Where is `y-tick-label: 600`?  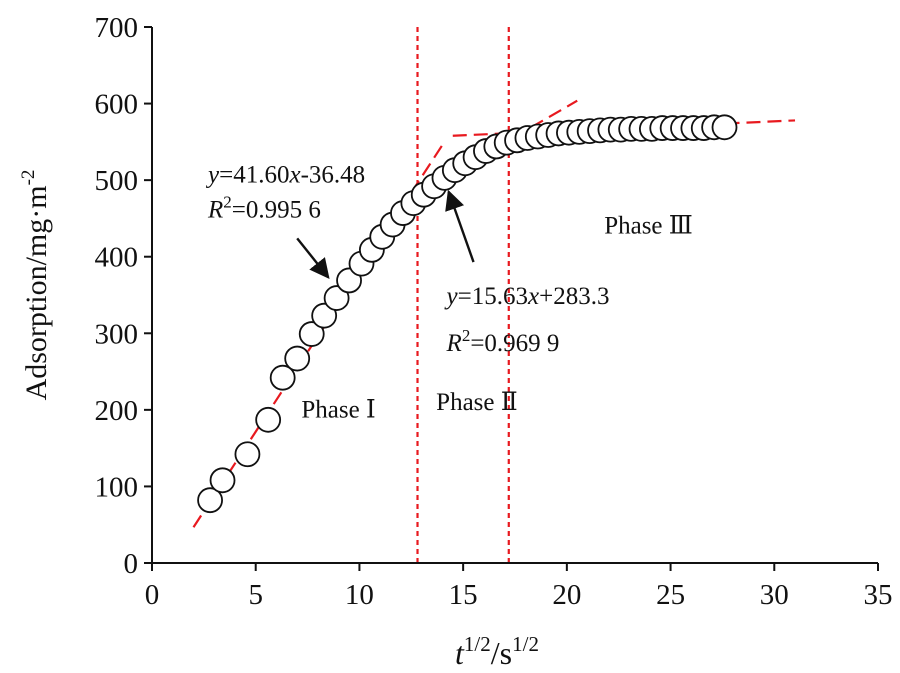 y-tick-label: 600 is located at coordinates (117, 105).